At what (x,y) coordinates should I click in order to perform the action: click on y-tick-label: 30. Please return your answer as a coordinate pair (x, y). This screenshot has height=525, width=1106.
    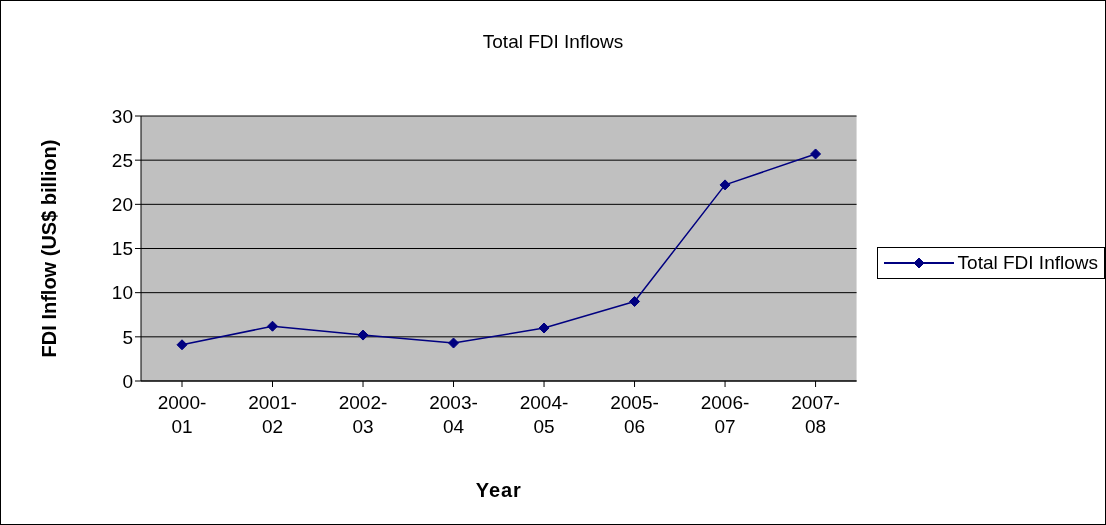
    Looking at the image, I should click on (122, 116).